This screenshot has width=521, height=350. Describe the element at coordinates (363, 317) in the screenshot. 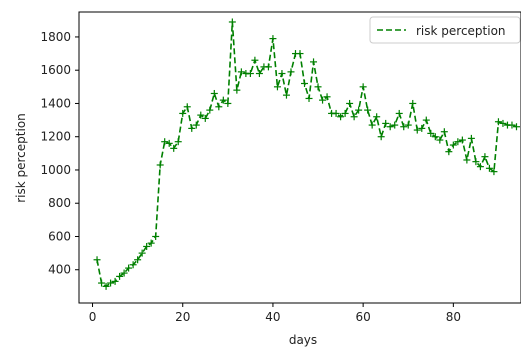

I see `x-tick-label: 60` at that location.